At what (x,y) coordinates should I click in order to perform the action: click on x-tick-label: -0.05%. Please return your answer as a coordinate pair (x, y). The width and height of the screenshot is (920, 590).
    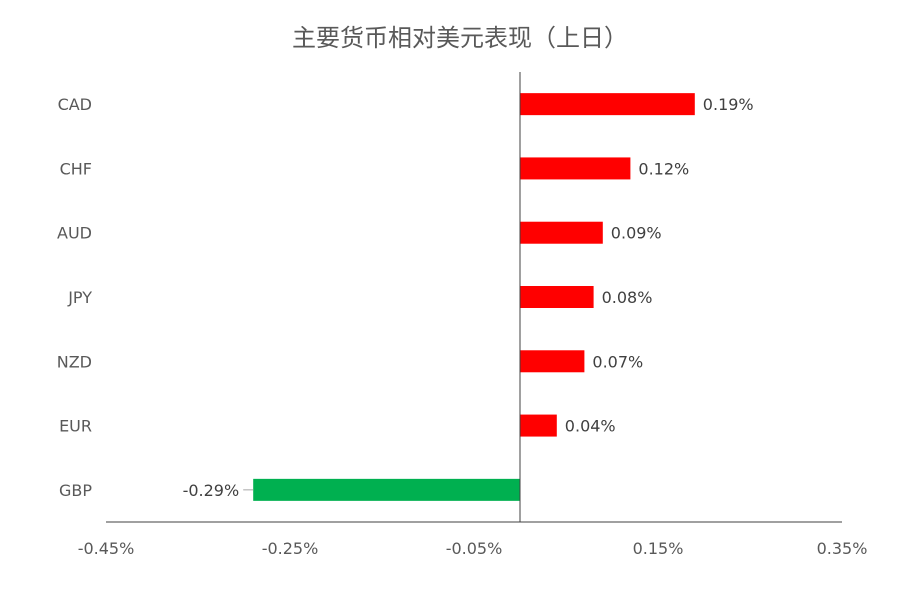
    Looking at the image, I should click on (474, 548).